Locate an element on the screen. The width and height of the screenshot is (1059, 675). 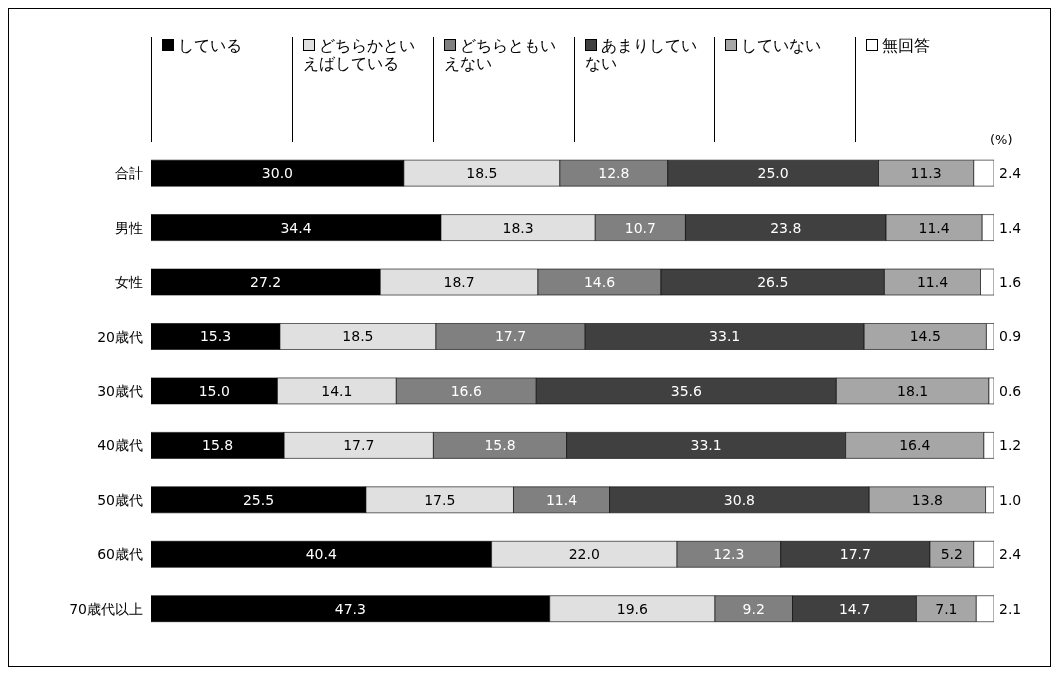
data-label: 30.8 is located at coordinates (739, 499).